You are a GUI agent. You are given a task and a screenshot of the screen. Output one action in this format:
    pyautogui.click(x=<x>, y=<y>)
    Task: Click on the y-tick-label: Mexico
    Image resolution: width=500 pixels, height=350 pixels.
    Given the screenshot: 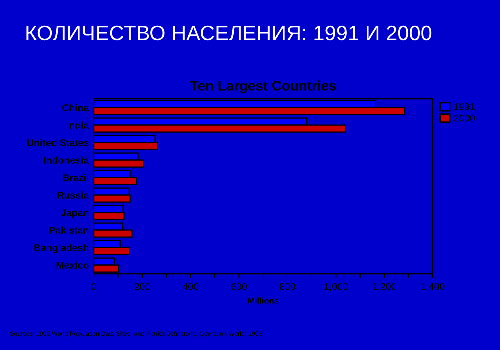 What is the action you would take?
    pyautogui.click(x=72, y=265)
    